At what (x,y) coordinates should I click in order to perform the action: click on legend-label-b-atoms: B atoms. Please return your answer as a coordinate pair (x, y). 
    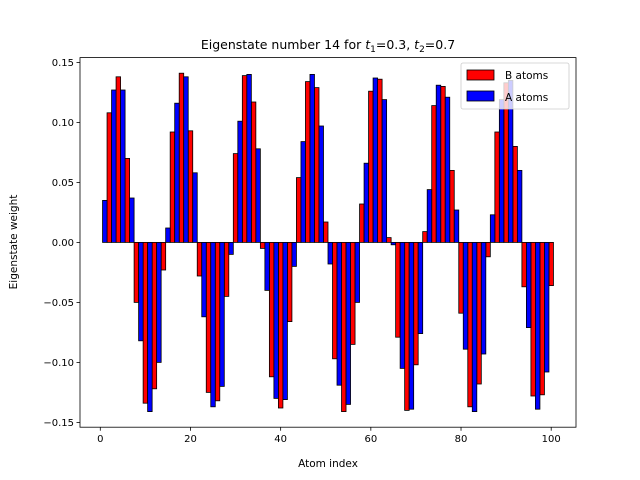
    Looking at the image, I should click on (526, 76).